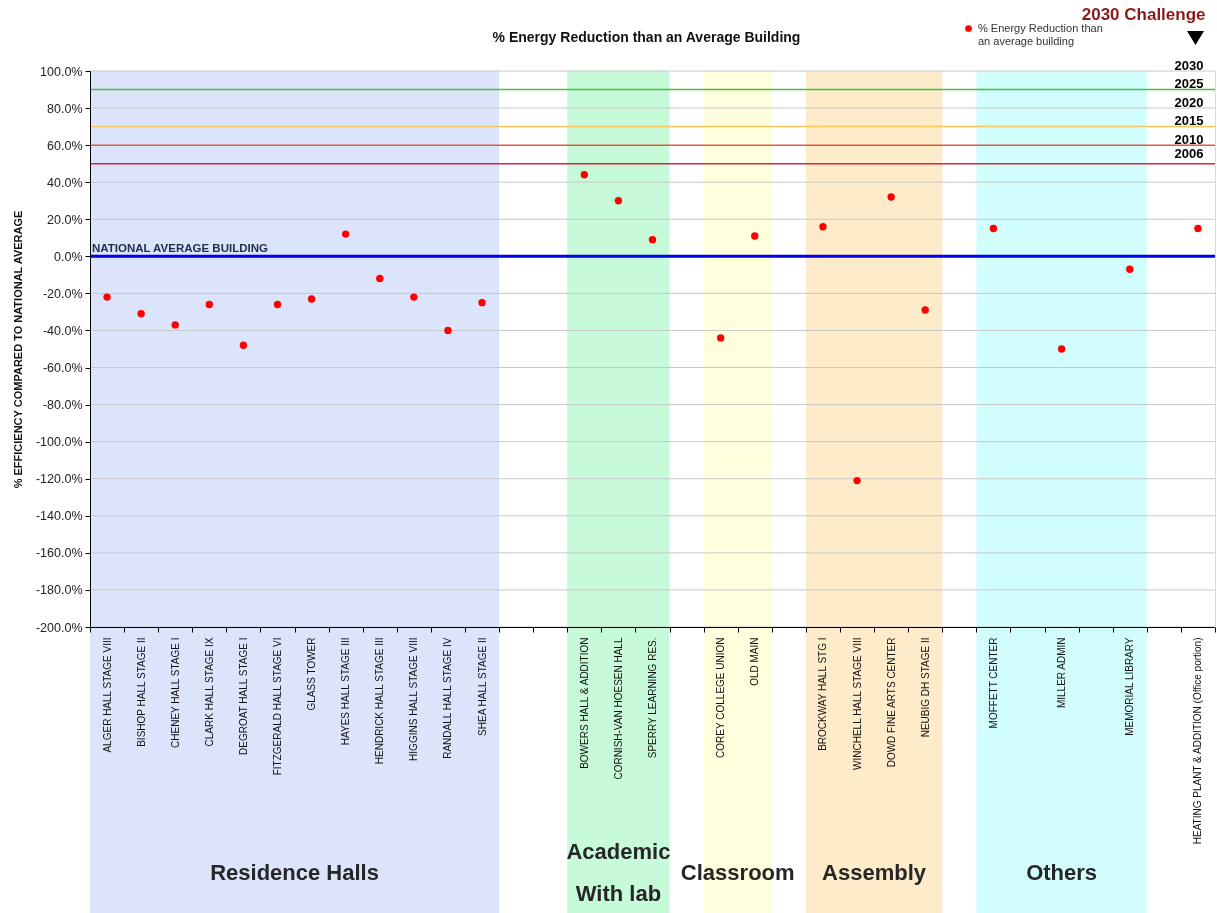 This screenshot has width=1217, height=913. Describe the element at coordinates (1189, 102) in the screenshot. I see `y2-tick-label: 2020` at that location.